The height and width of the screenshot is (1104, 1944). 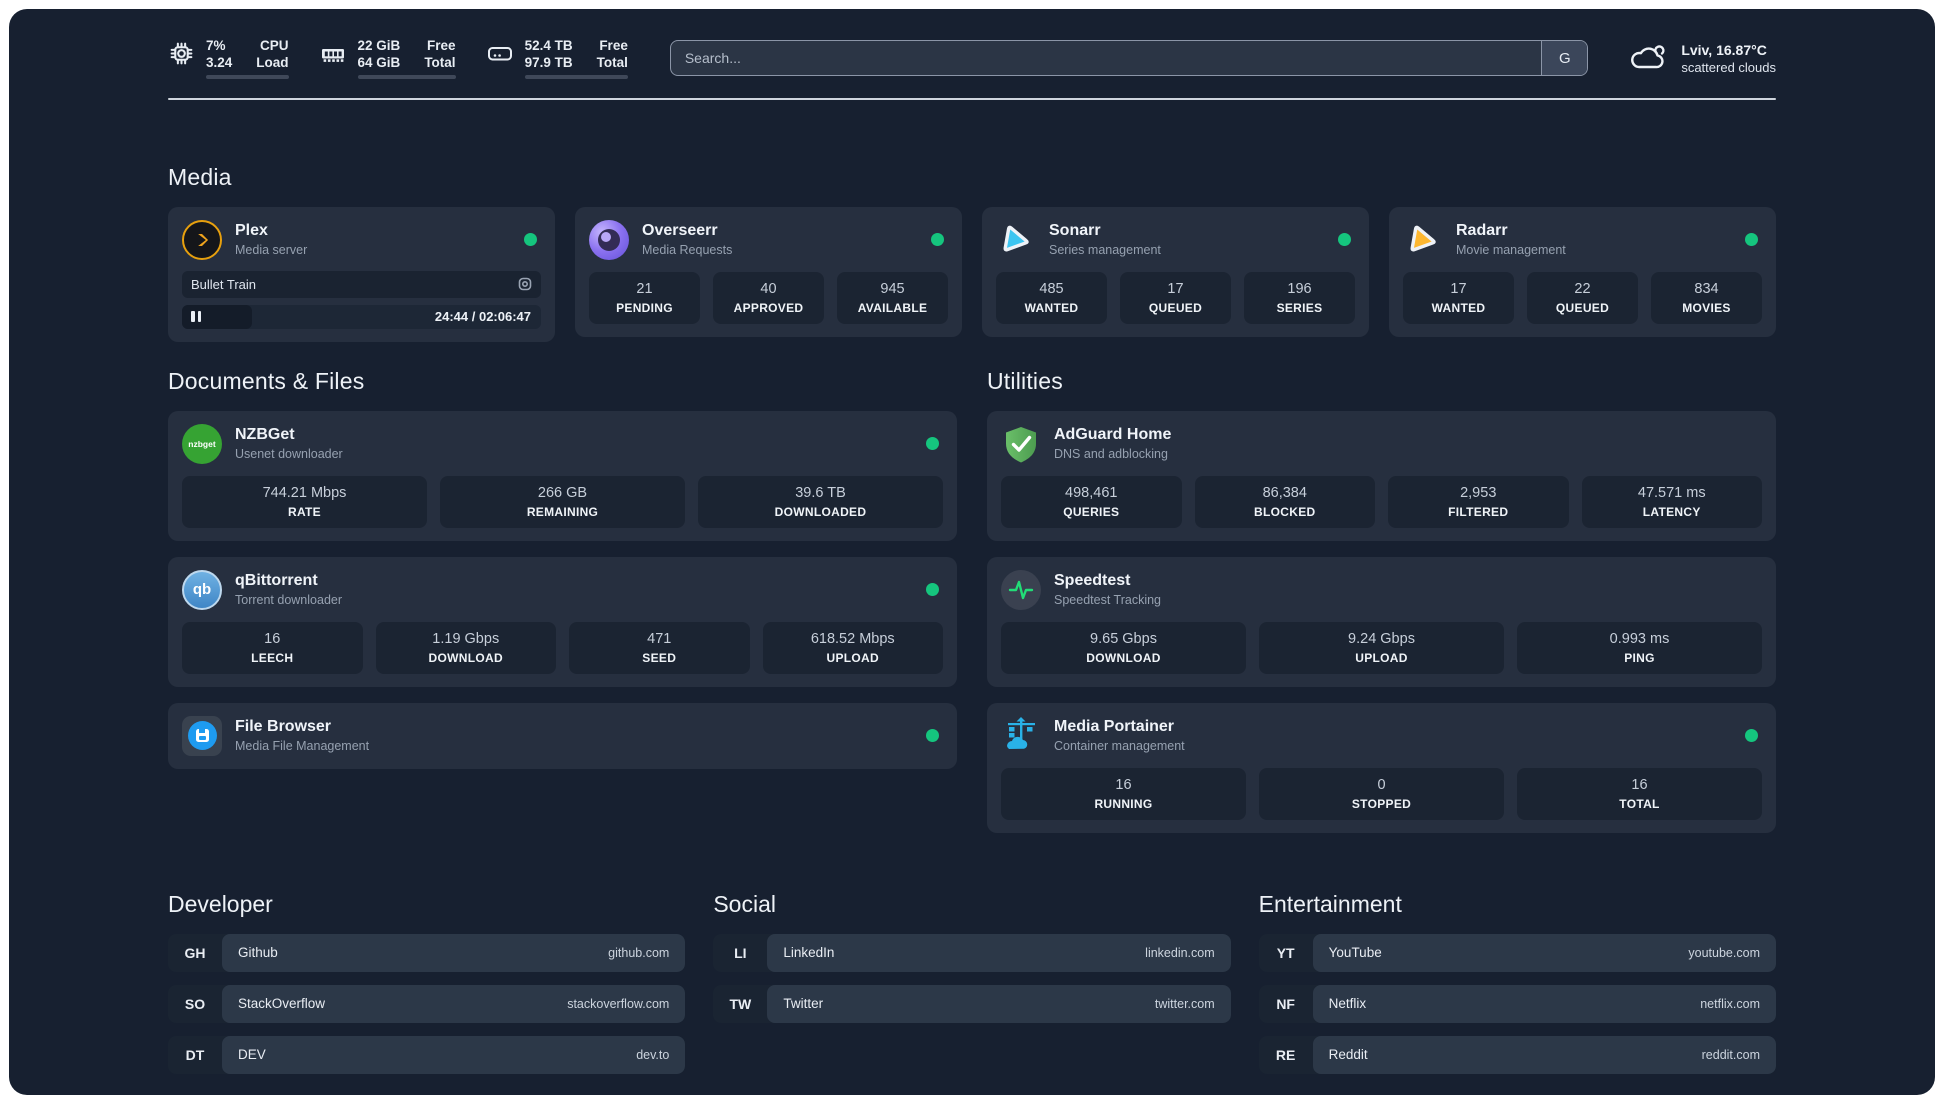 I want to click on stat-tile: 47.571 ms LATENCY, so click(x=1671, y=501).